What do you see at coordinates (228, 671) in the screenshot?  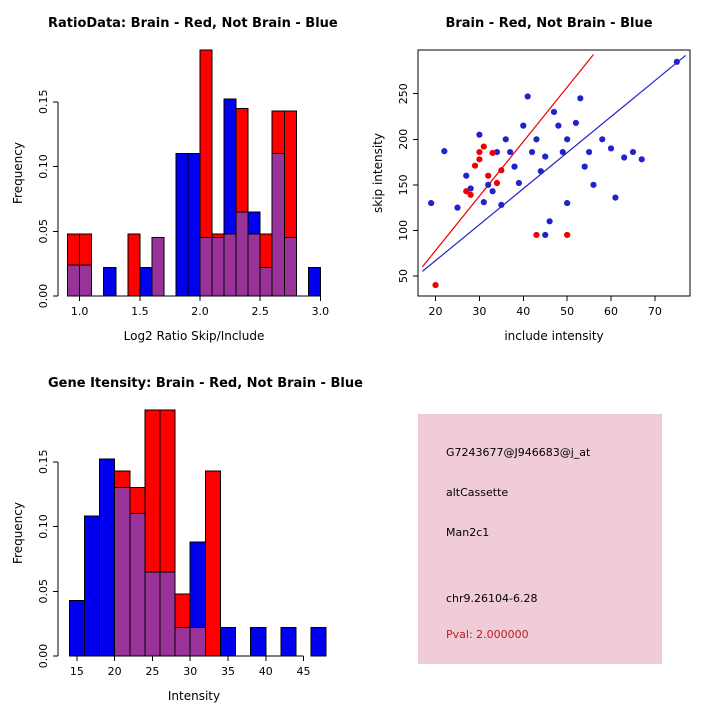 I see `svg-text: 35` at bounding box center [228, 671].